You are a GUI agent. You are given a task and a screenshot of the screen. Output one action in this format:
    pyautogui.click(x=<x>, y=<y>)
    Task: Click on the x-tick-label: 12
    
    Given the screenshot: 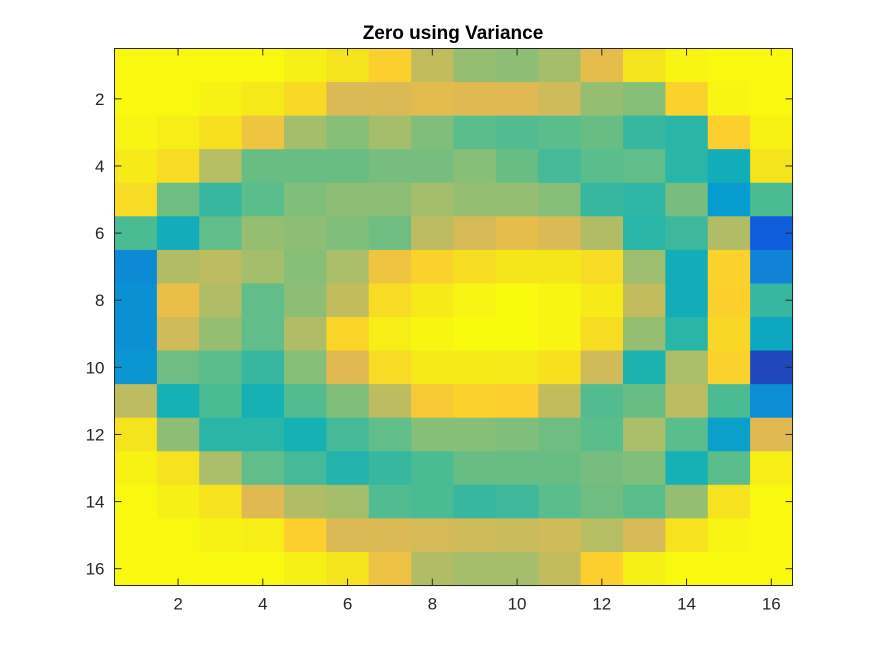 What is the action you would take?
    pyautogui.click(x=601, y=604)
    